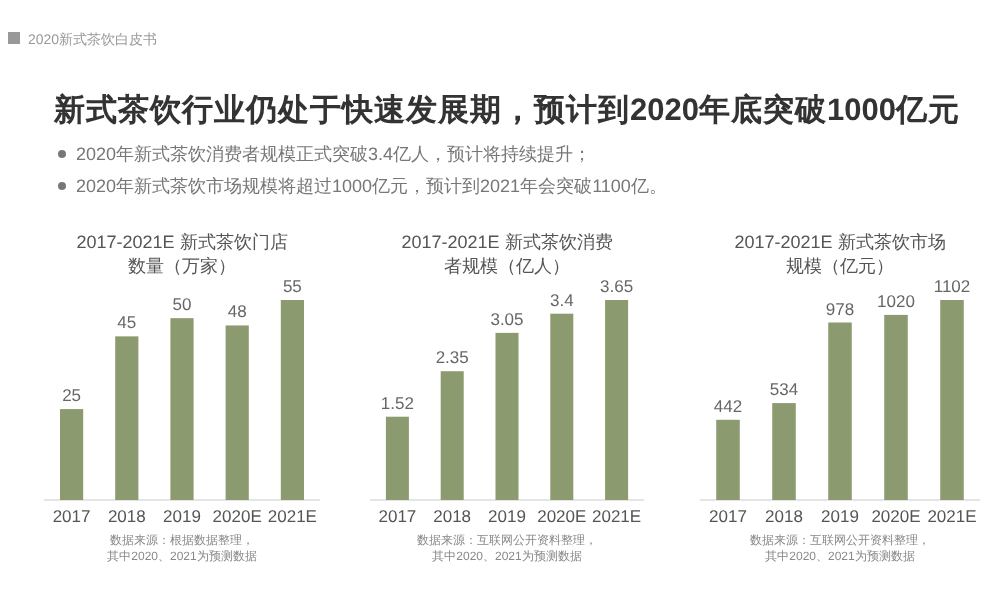  I want to click on data-label: 1.52, so click(397, 402).